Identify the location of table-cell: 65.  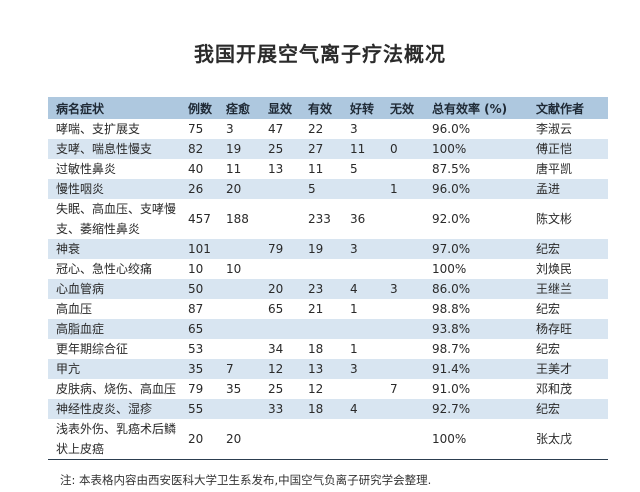
(199, 329).